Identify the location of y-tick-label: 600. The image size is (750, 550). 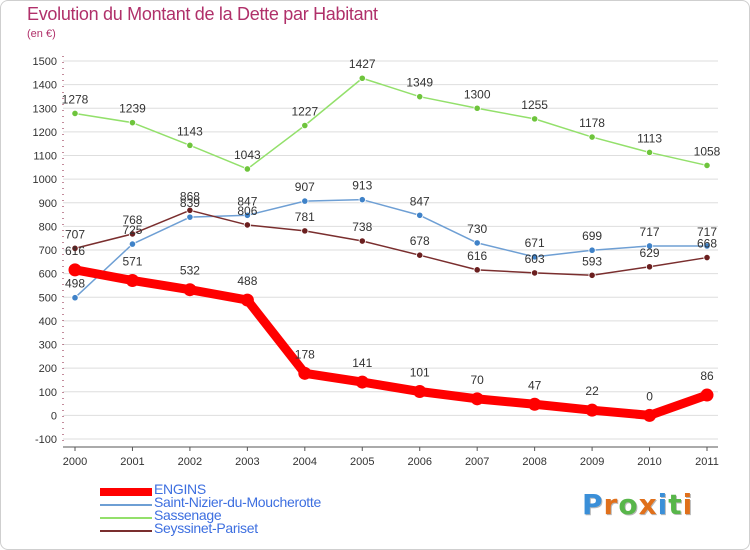
(48, 275).